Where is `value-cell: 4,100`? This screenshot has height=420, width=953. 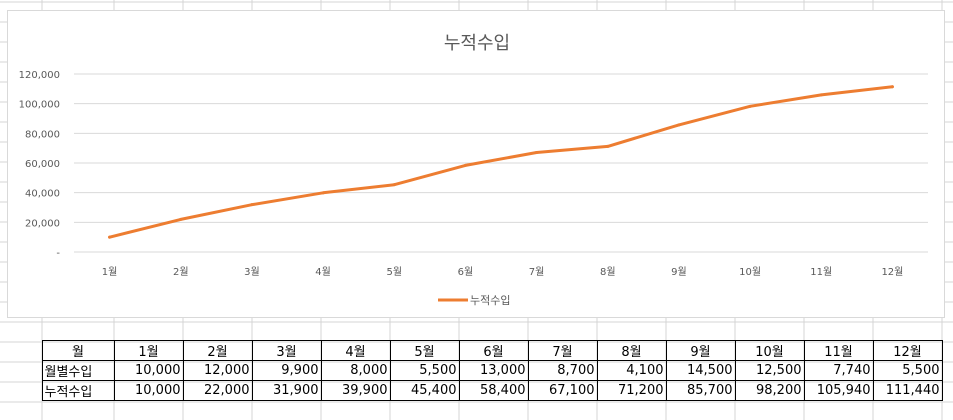 value-cell: 4,100 is located at coordinates (631, 370).